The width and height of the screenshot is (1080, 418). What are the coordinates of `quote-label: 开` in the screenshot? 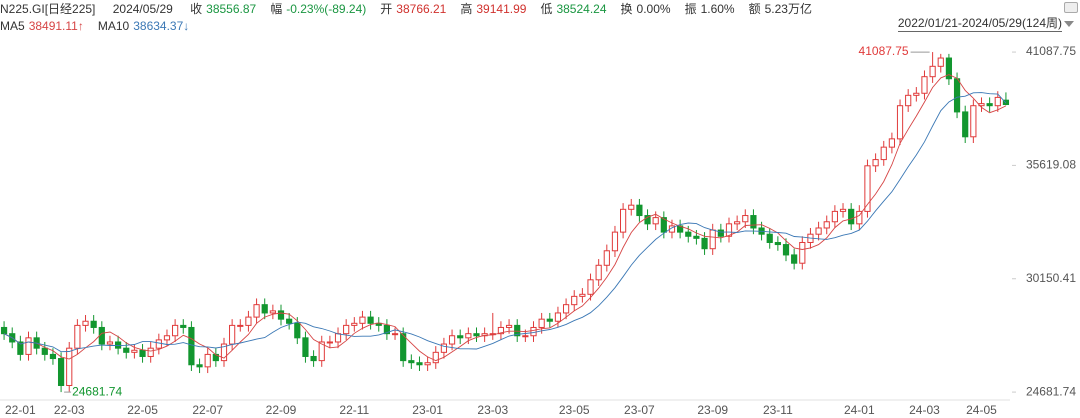 It's located at (386, 9).